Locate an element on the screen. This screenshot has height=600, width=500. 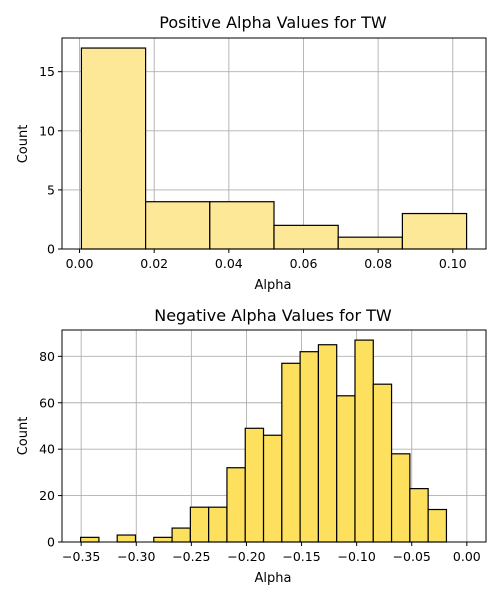
x-tick-label: −0.05 is located at coordinates (412, 556).